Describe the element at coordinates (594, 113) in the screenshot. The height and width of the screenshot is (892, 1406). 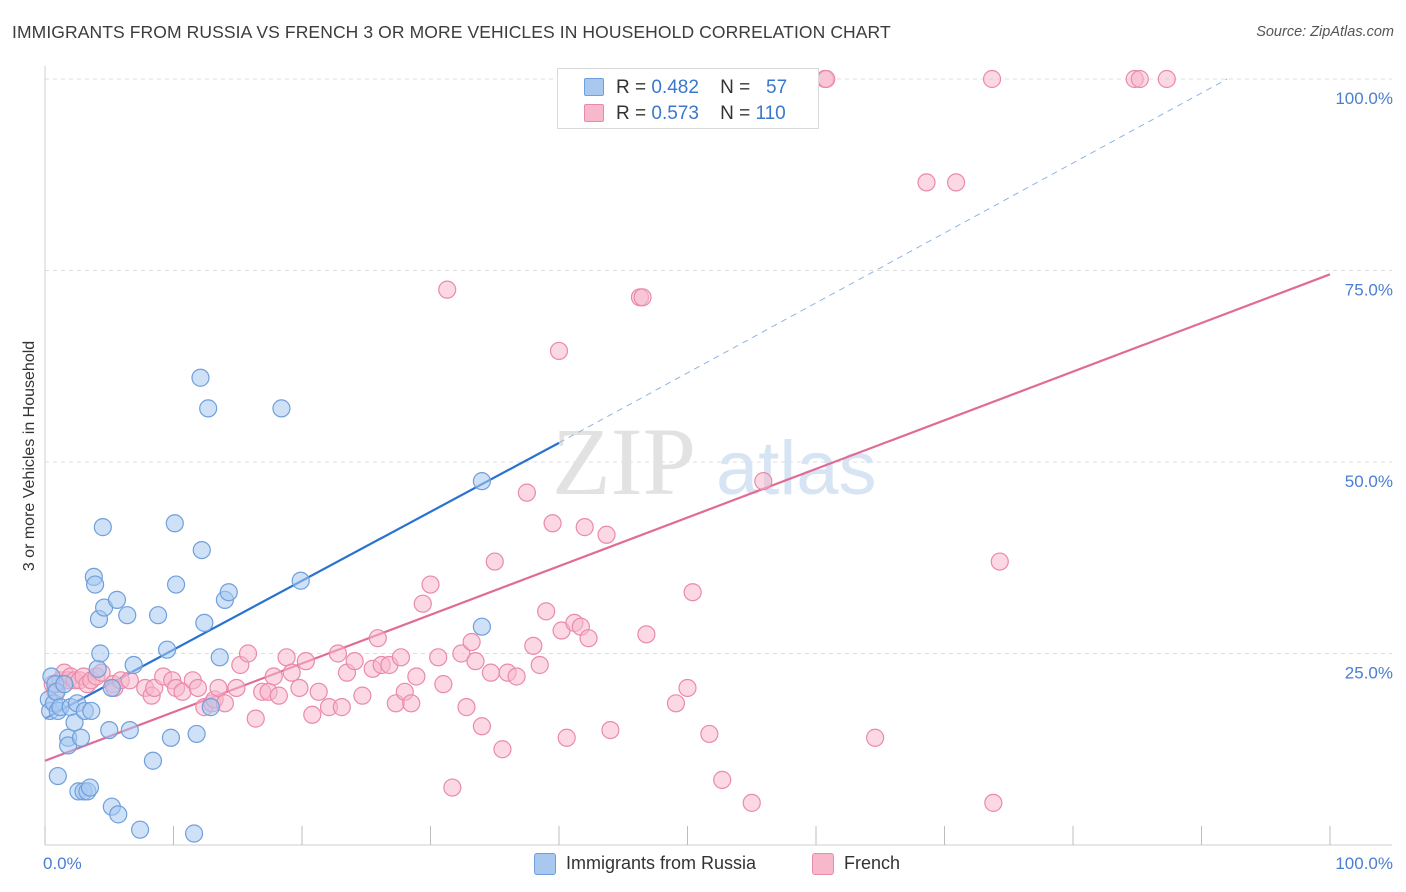
I see `legend-swatch-french` at that location.